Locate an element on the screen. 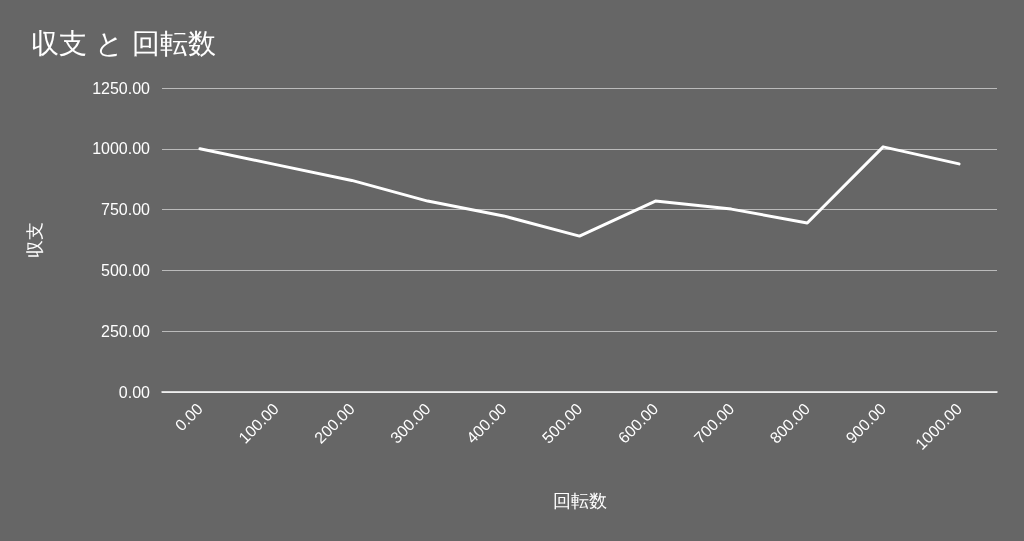  y-tick-label: 250.00 is located at coordinates (126, 331).